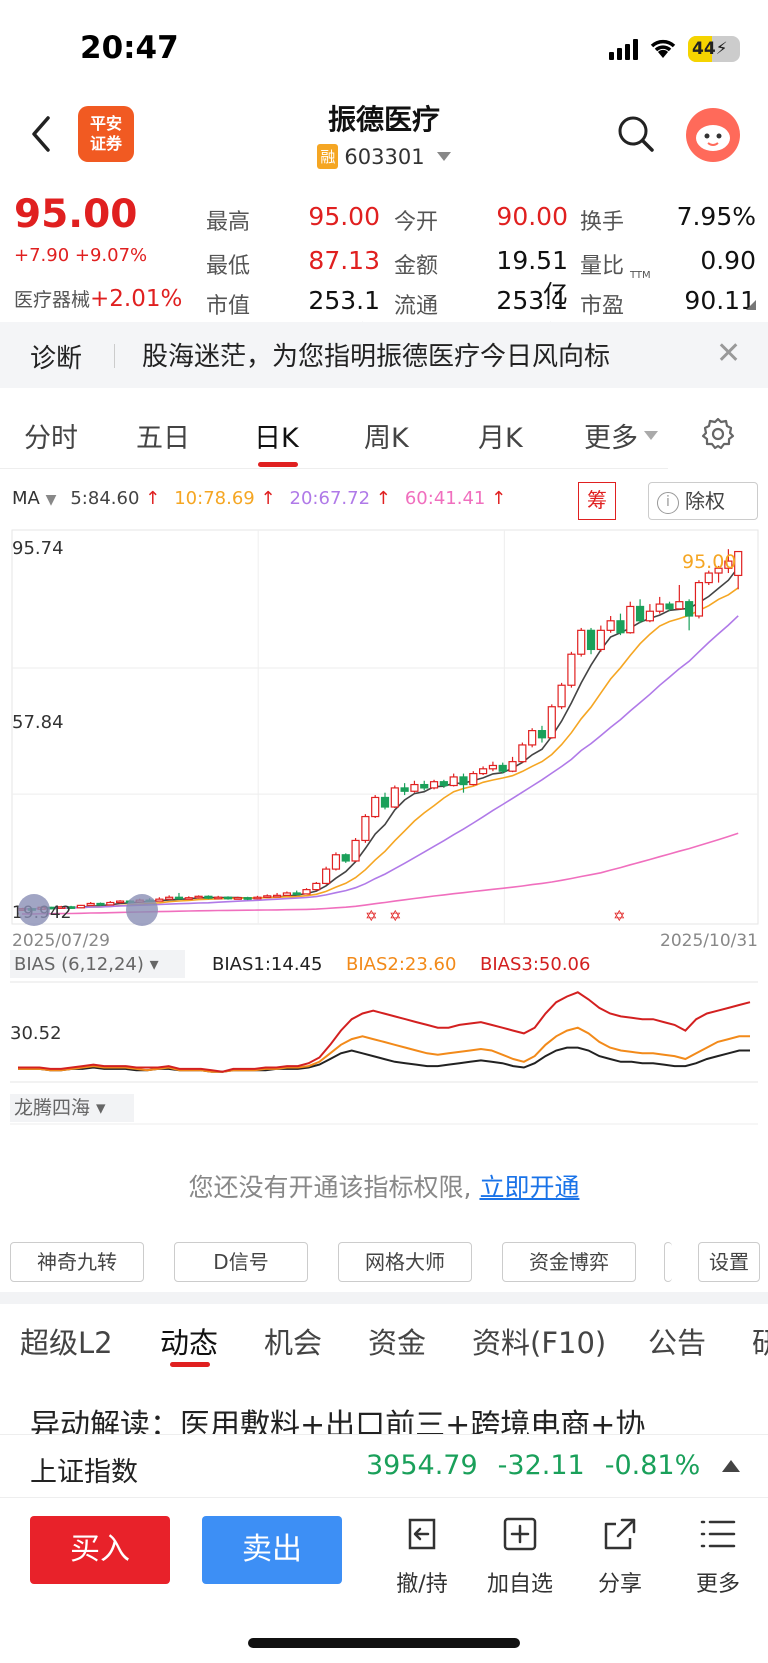 Image resolution: width=768 pixels, height=1663 pixels. I want to click on diagnosis-label: 诊断, so click(56, 359).